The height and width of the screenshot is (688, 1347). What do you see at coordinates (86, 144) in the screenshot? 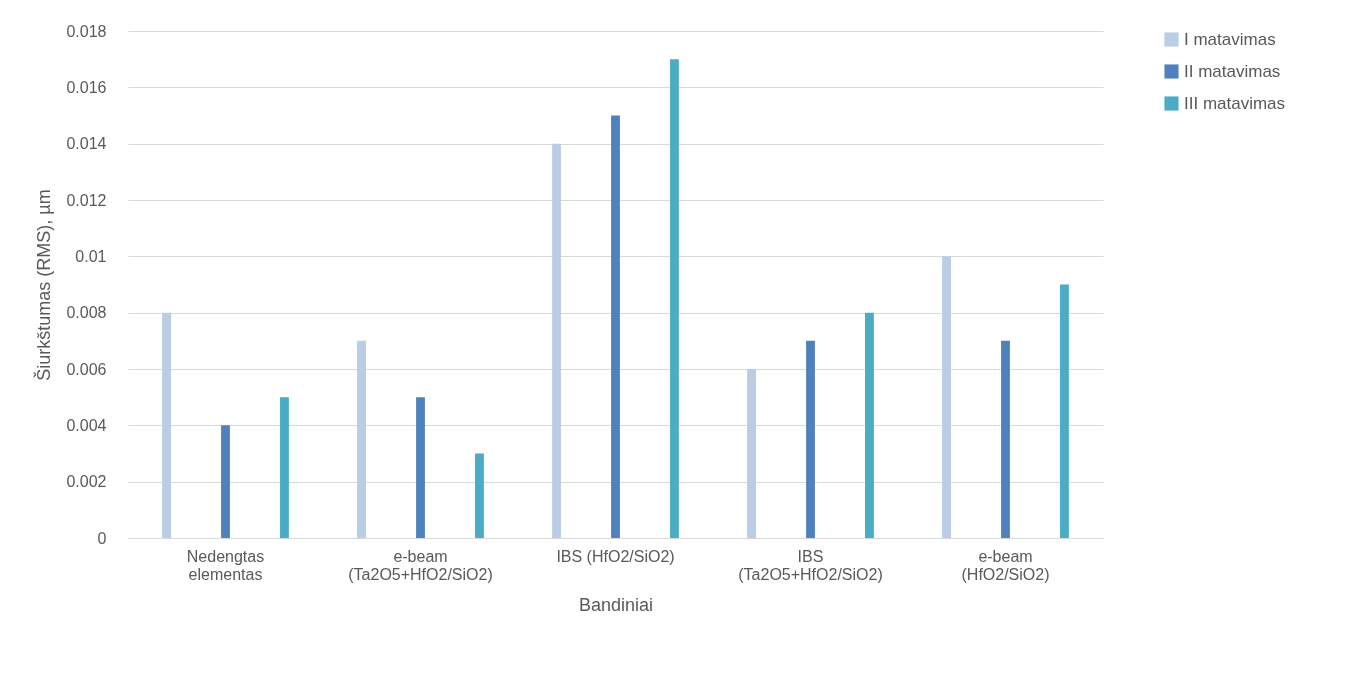
I see `y-tick-label: 0.014` at bounding box center [86, 144].